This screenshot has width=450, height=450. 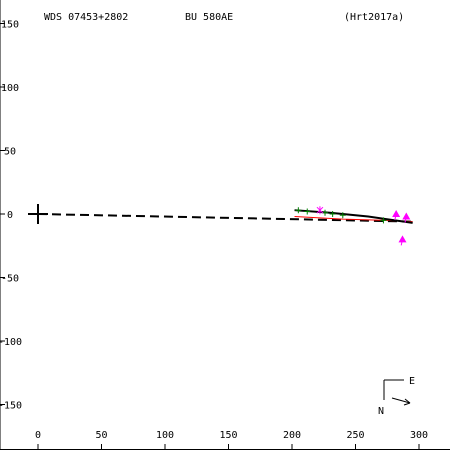 What do you see at coordinates (10, 25) in the screenshot?
I see `y-tick-label: 150` at bounding box center [10, 25].